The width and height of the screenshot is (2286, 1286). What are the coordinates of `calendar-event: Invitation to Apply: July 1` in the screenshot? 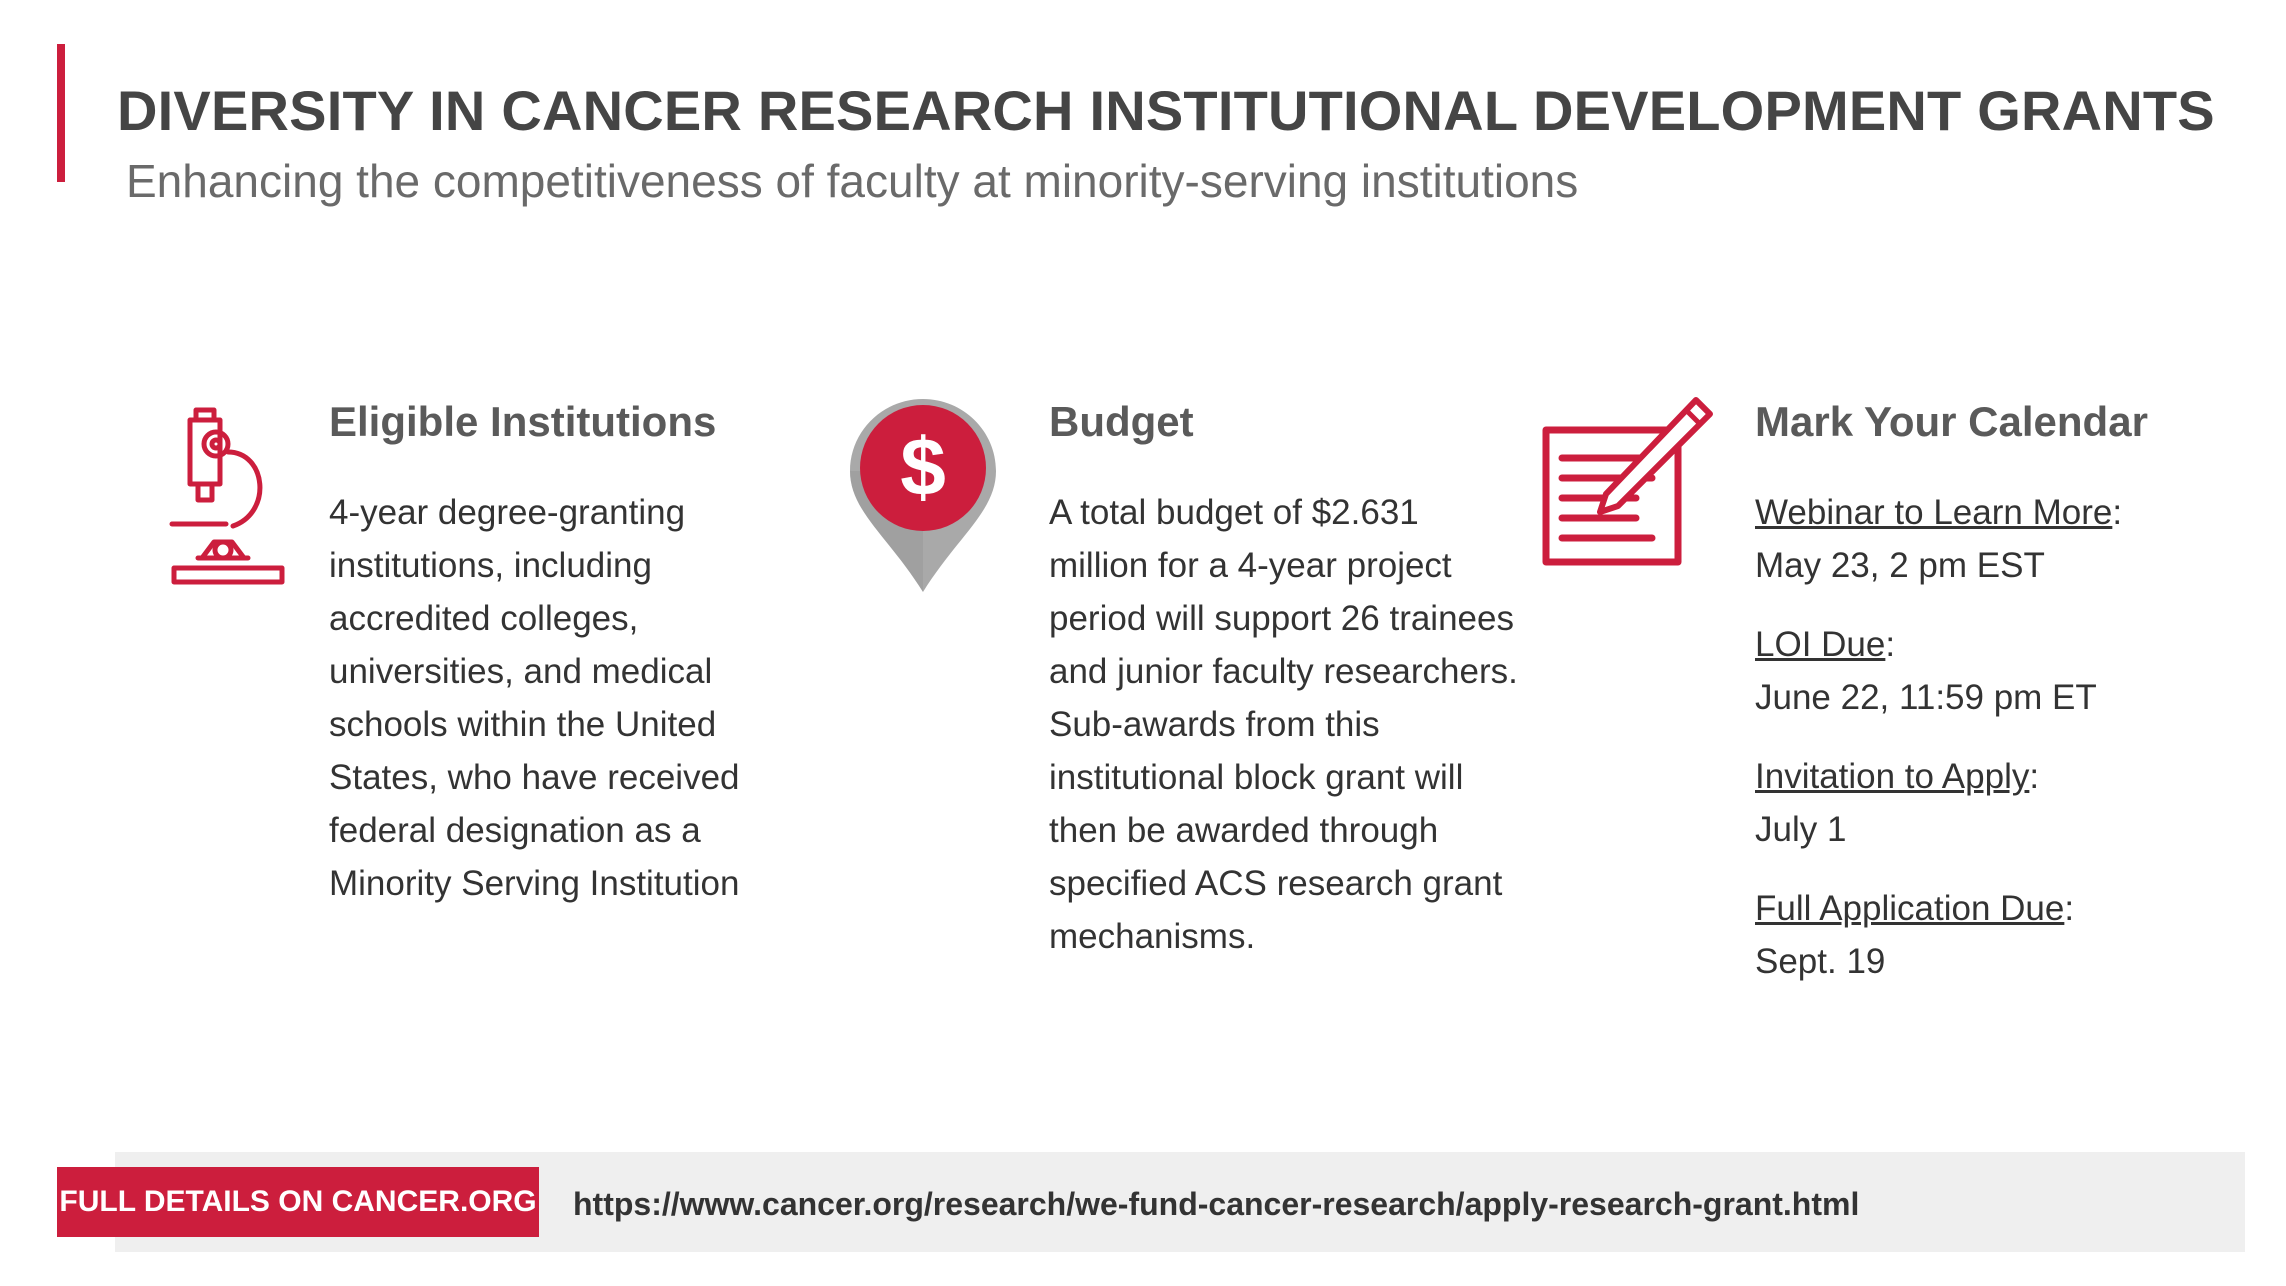 It's located at (1897, 803).